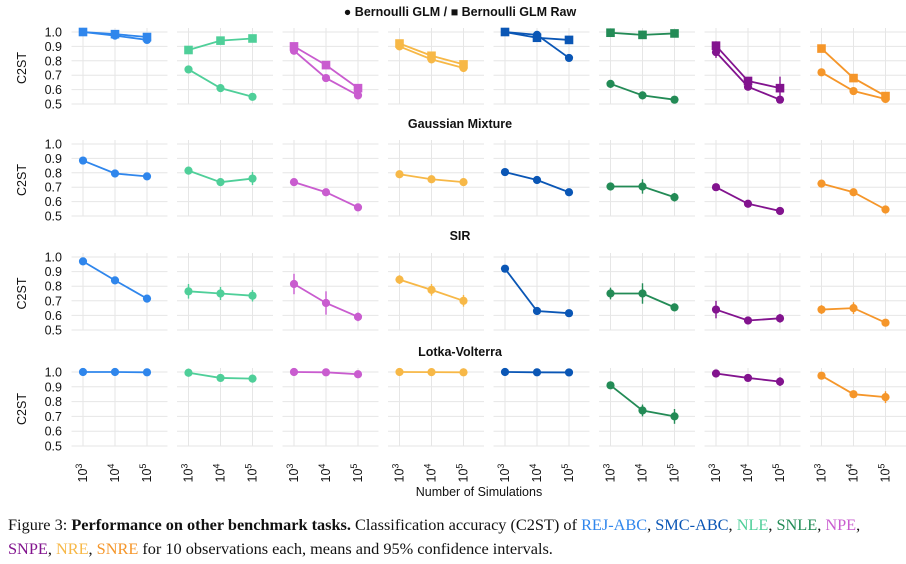  Describe the element at coordinates (647, 292) in the screenshot. I see `panel-snle` at that location.